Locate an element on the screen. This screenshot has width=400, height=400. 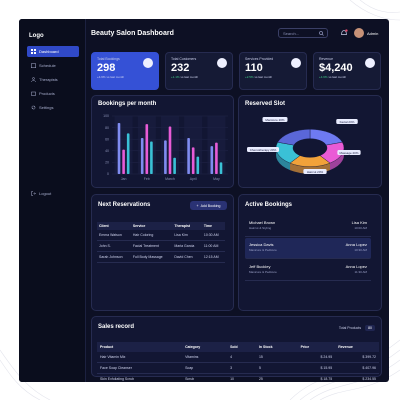
sales-title: Sales record is located at coordinates (116, 327).